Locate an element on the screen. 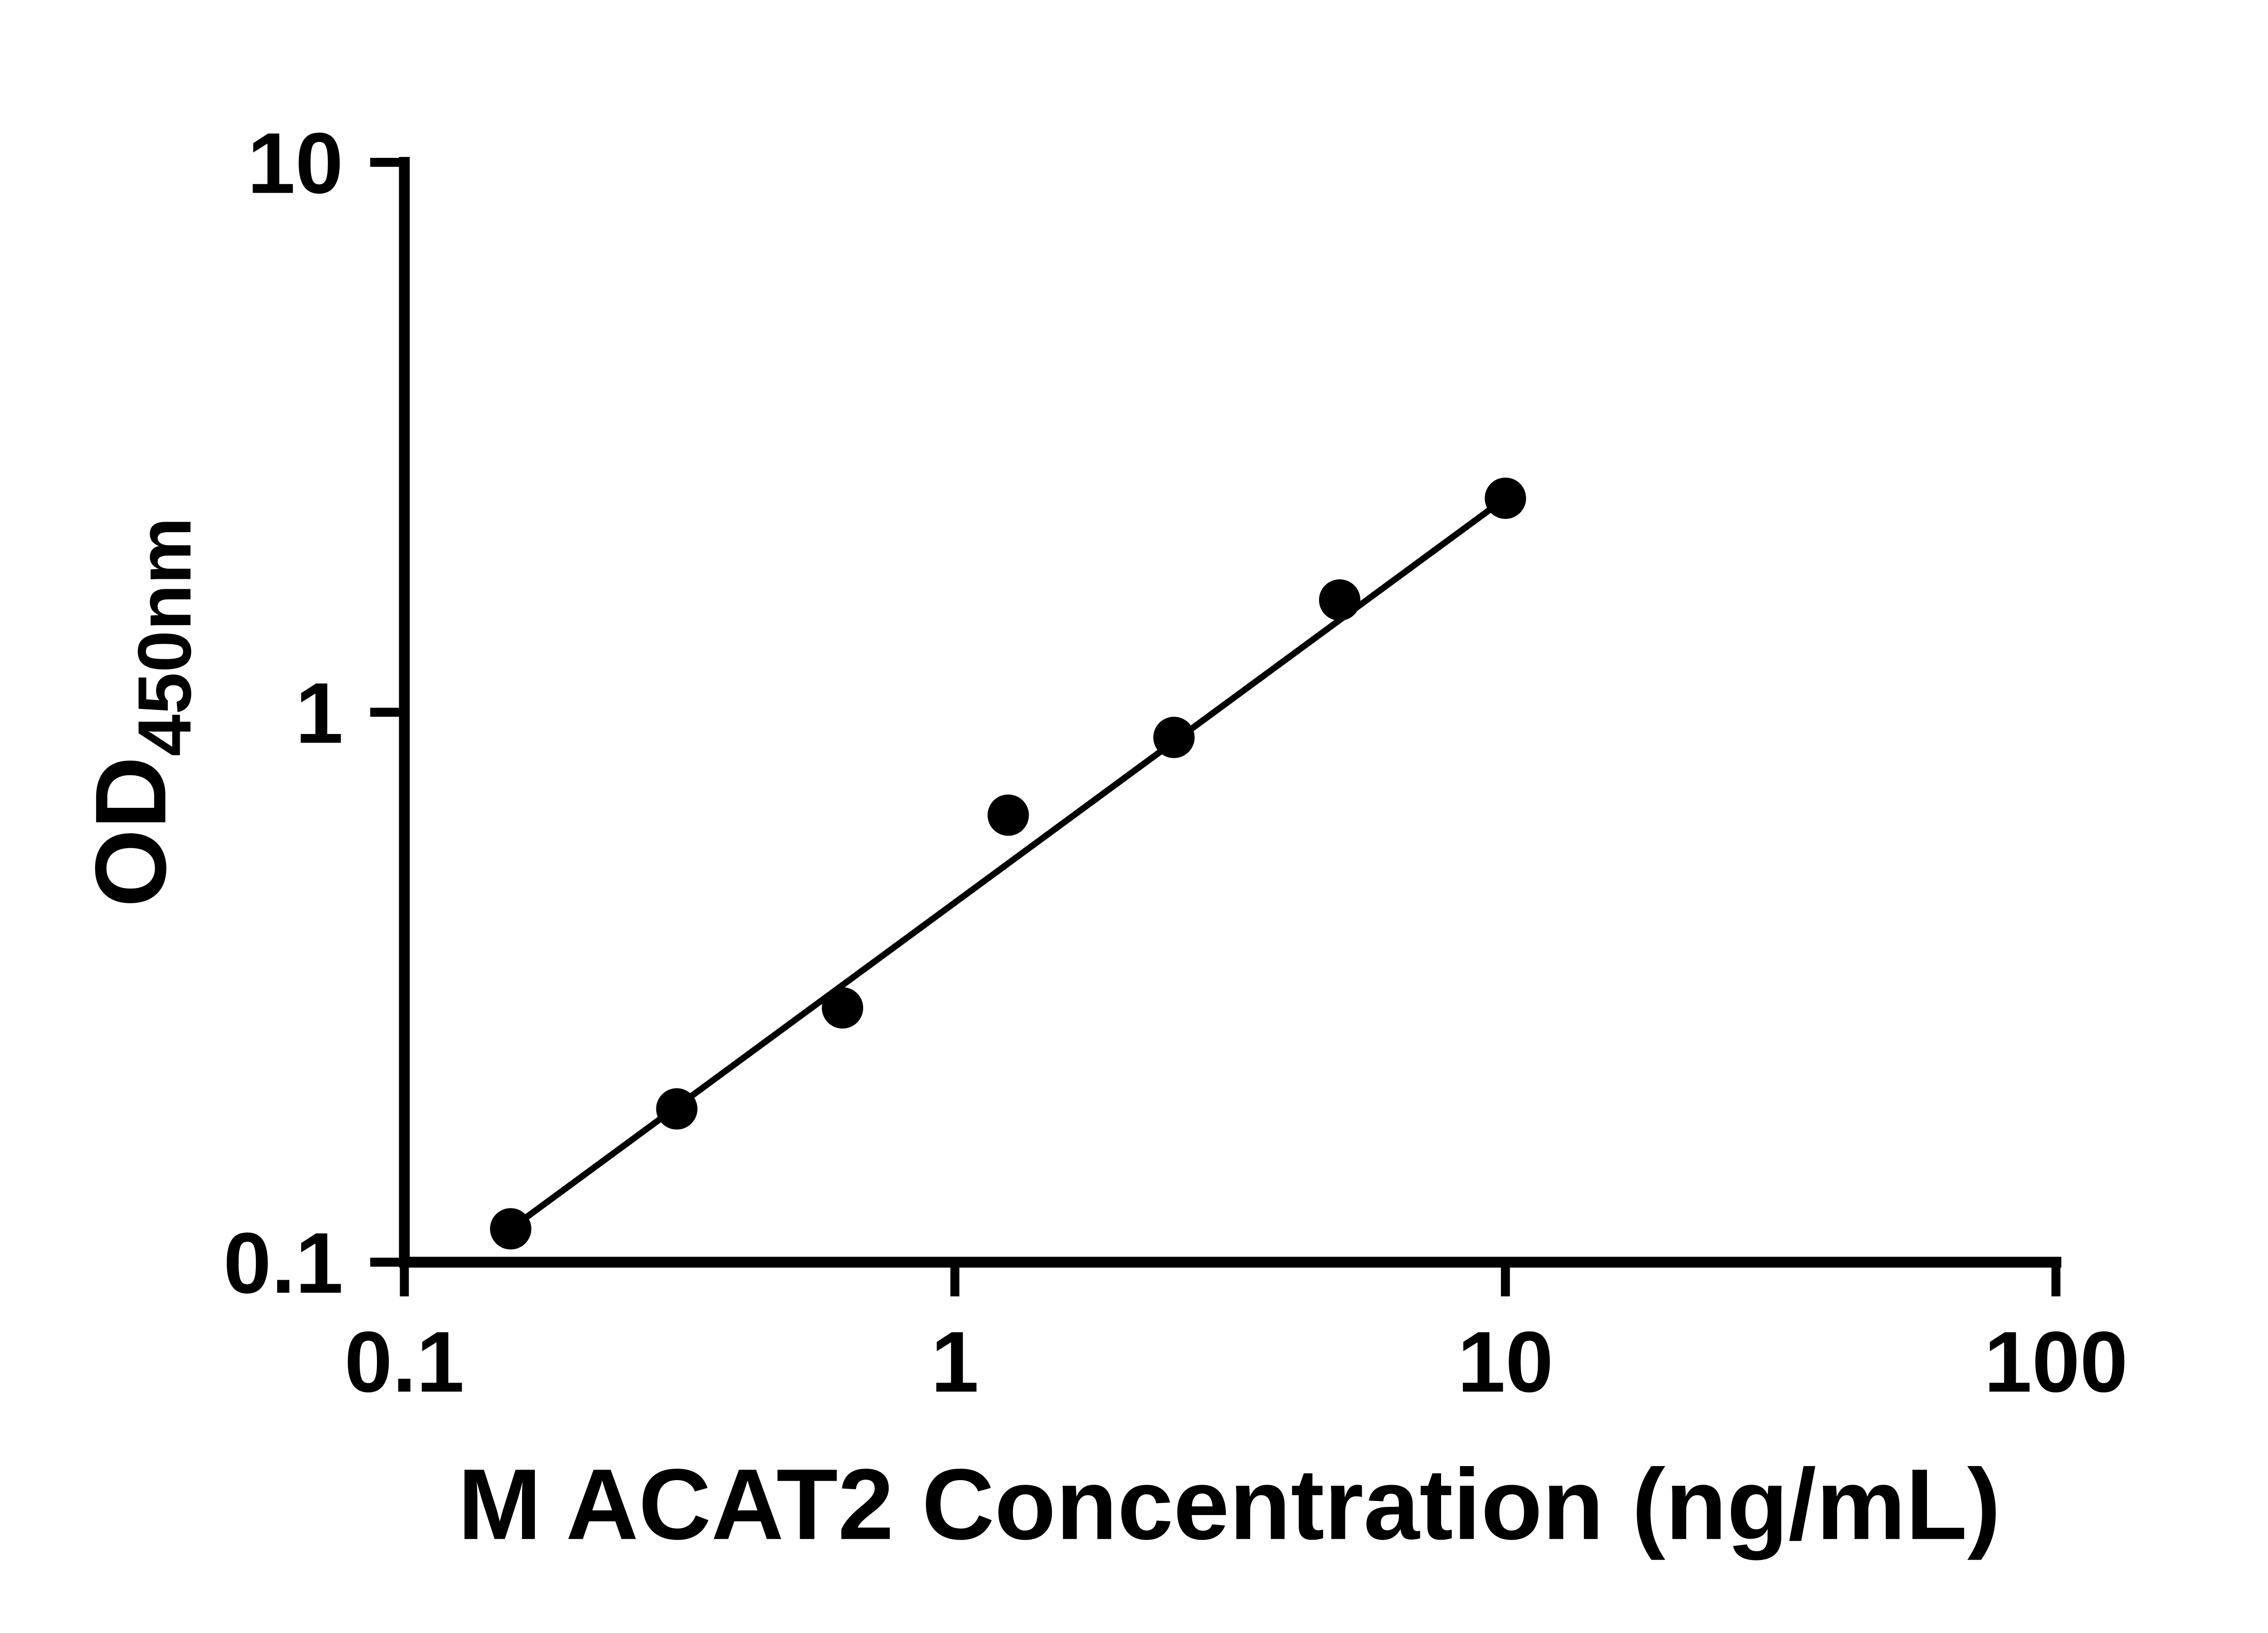 This screenshot has height=1633, width=2268. y-axis-title-main: OD is located at coordinates (131, 831).